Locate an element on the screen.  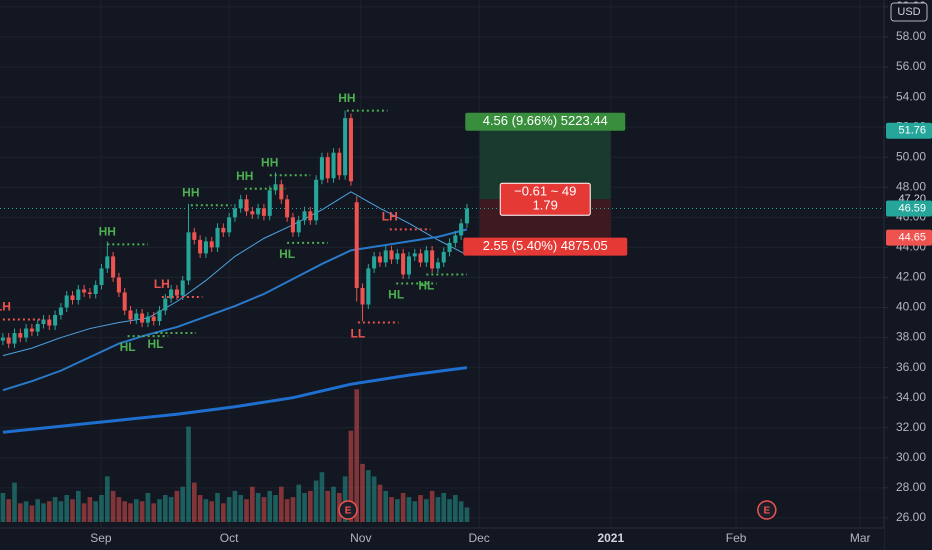
x-tick-label: Mar is located at coordinates (860, 538).